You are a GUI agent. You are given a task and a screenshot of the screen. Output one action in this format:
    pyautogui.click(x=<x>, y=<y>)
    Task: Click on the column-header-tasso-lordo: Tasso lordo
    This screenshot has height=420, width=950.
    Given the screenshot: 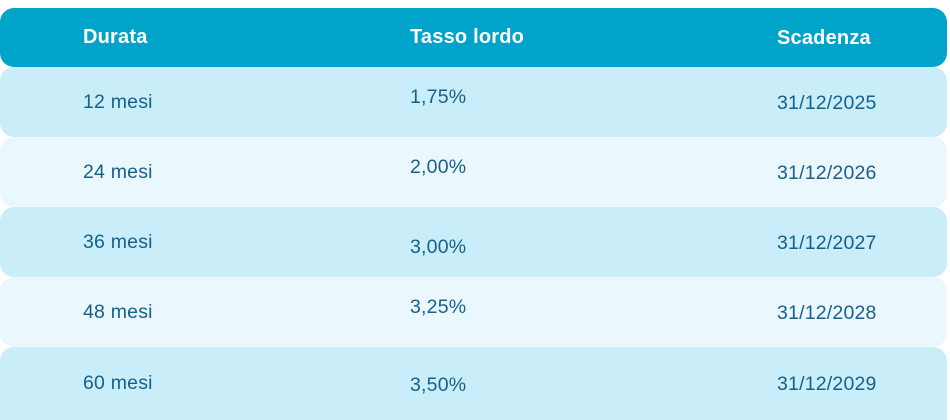 What is the action you would take?
    pyautogui.click(x=467, y=37)
    